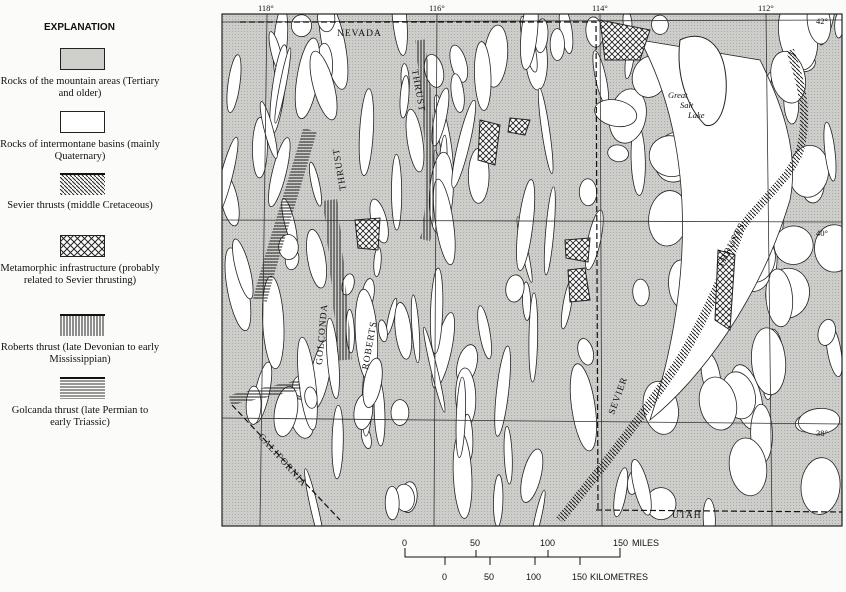 This screenshot has height=592, width=846. What do you see at coordinates (822, 233) in the screenshot?
I see `lat-label-40: 40°` at bounding box center [822, 233].